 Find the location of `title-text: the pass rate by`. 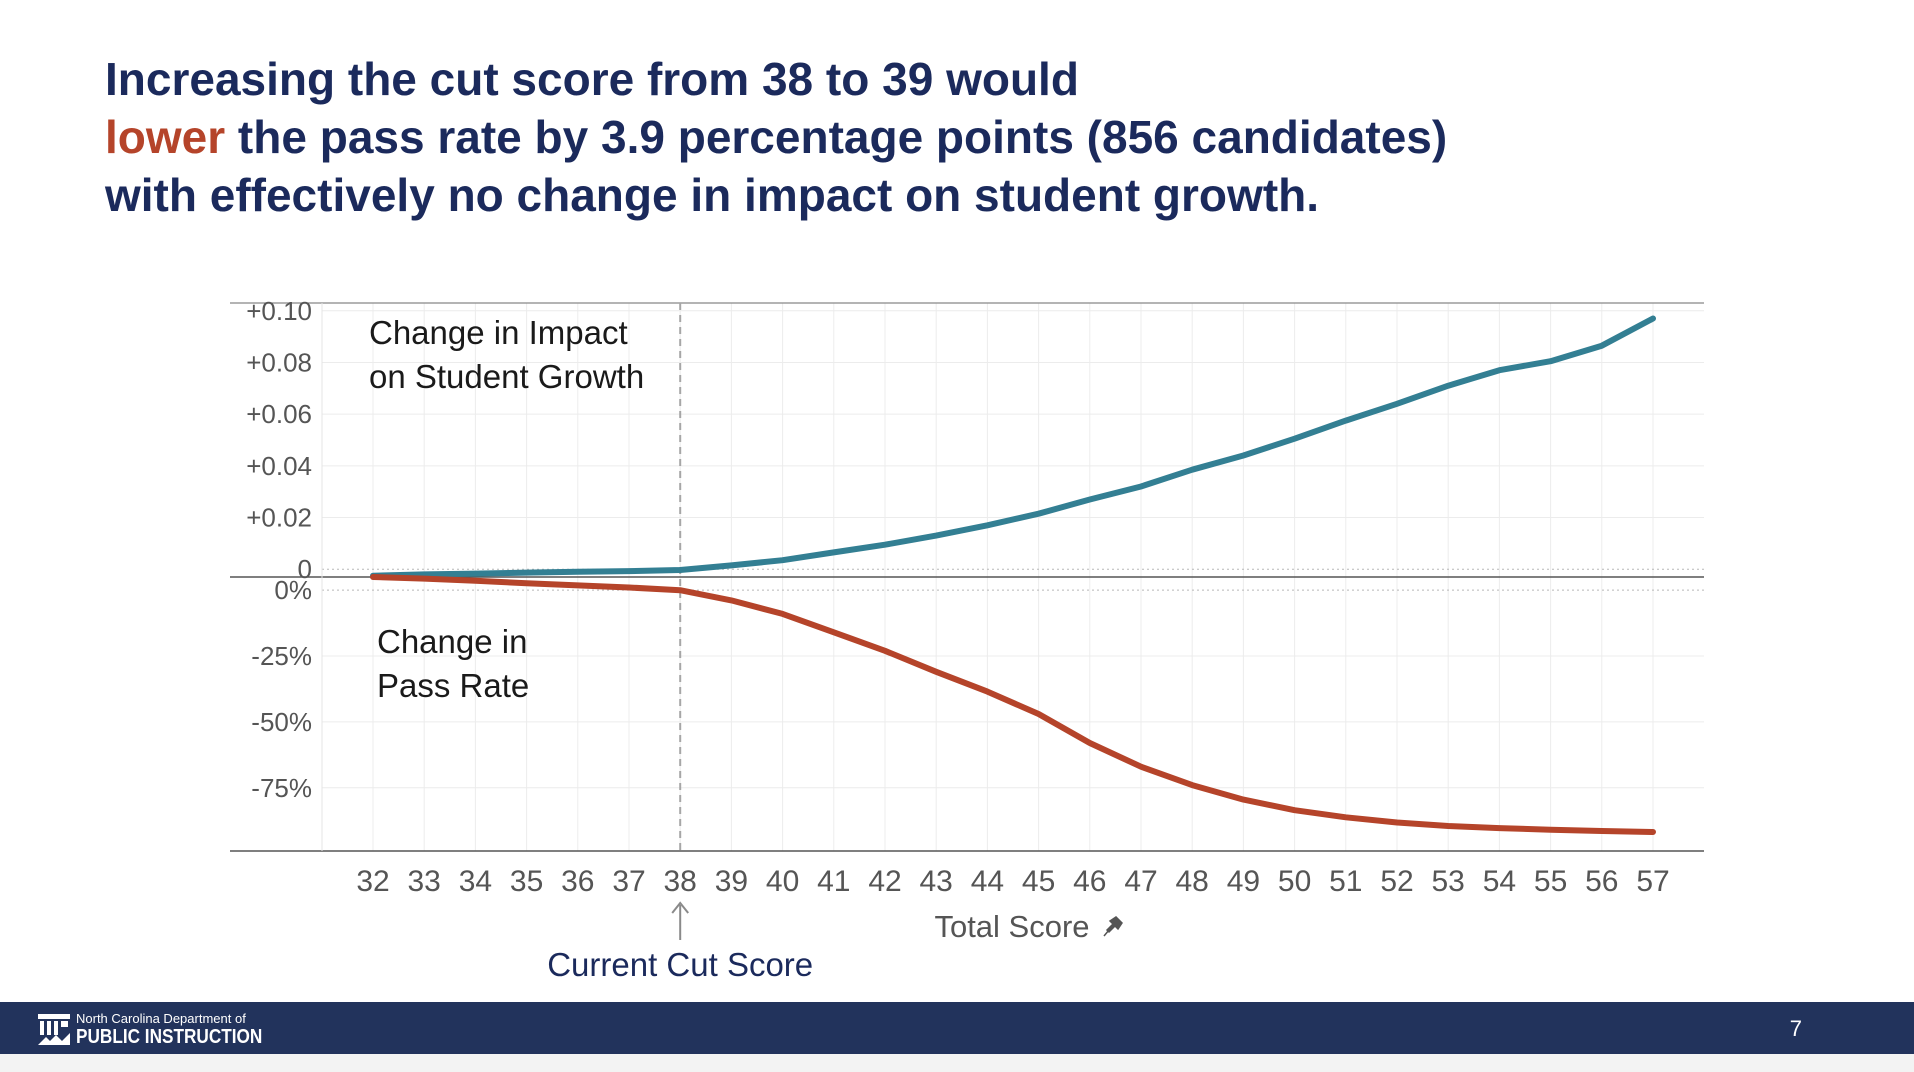

title-text: the pass rate by is located at coordinates (413, 137).